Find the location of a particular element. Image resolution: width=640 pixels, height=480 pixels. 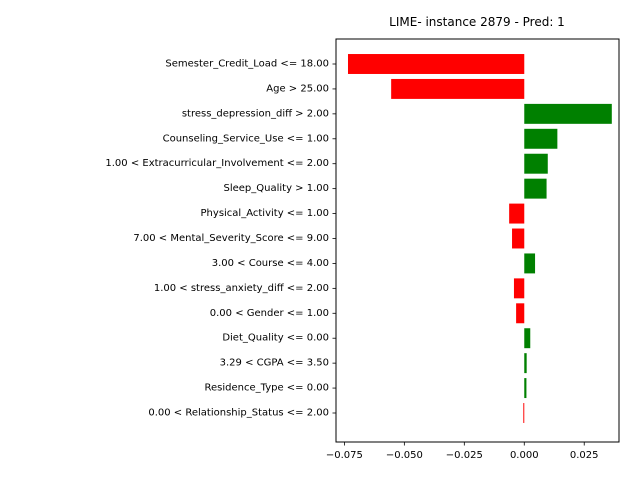

y-tick-label-7: 7.00 < Mental_Severity_Score <= 9.00 is located at coordinates (231, 238).